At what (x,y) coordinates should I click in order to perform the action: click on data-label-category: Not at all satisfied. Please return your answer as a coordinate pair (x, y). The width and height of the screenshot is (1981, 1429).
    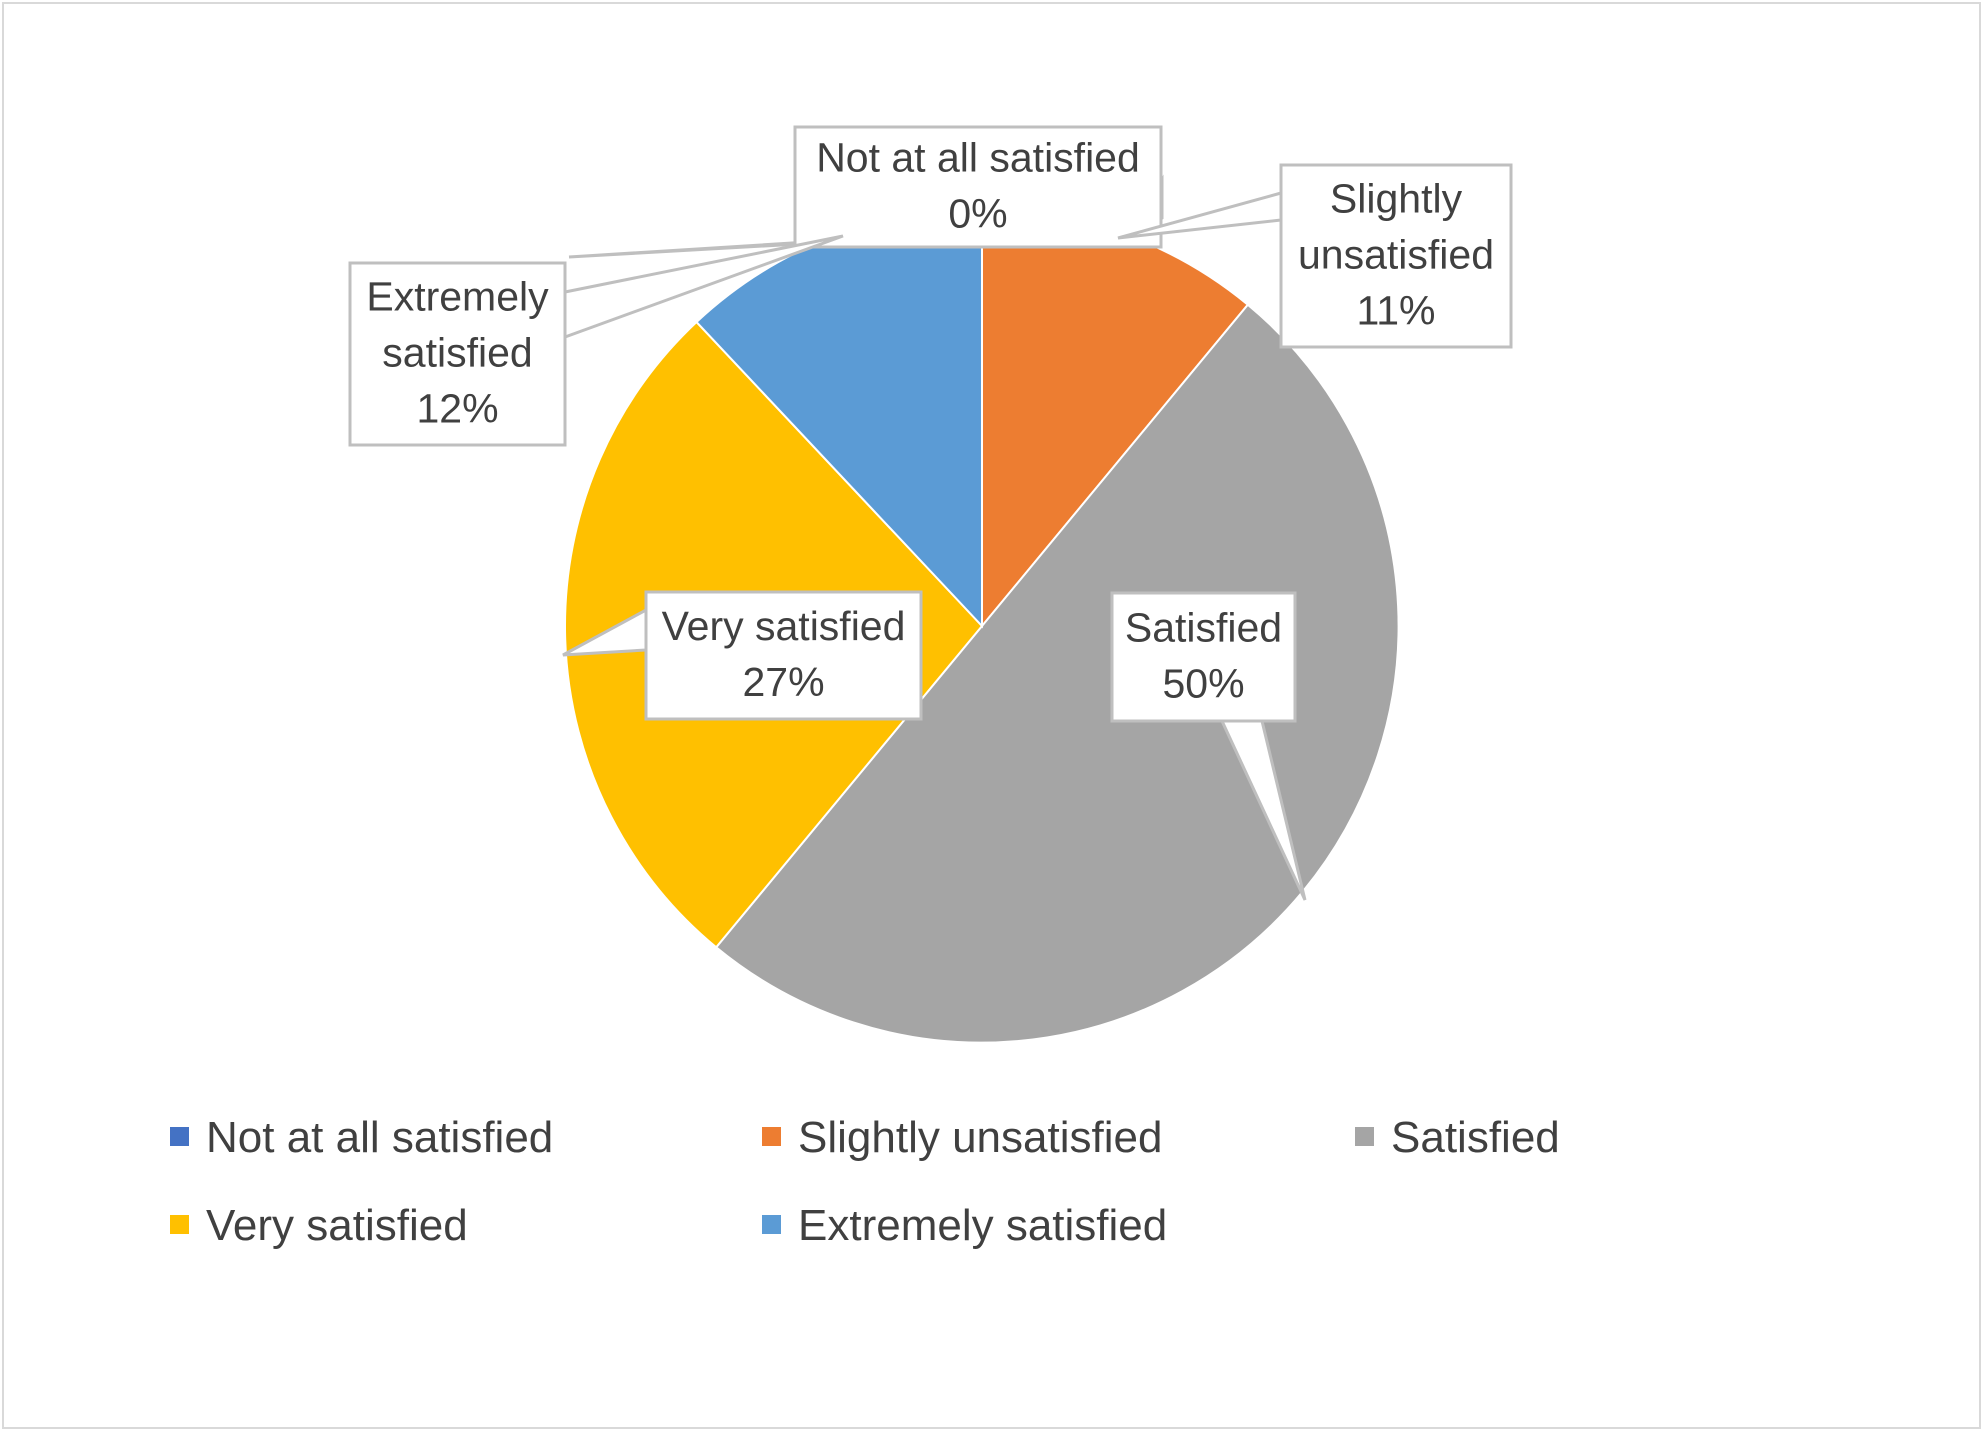
    Looking at the image, I should click on (978, 157).